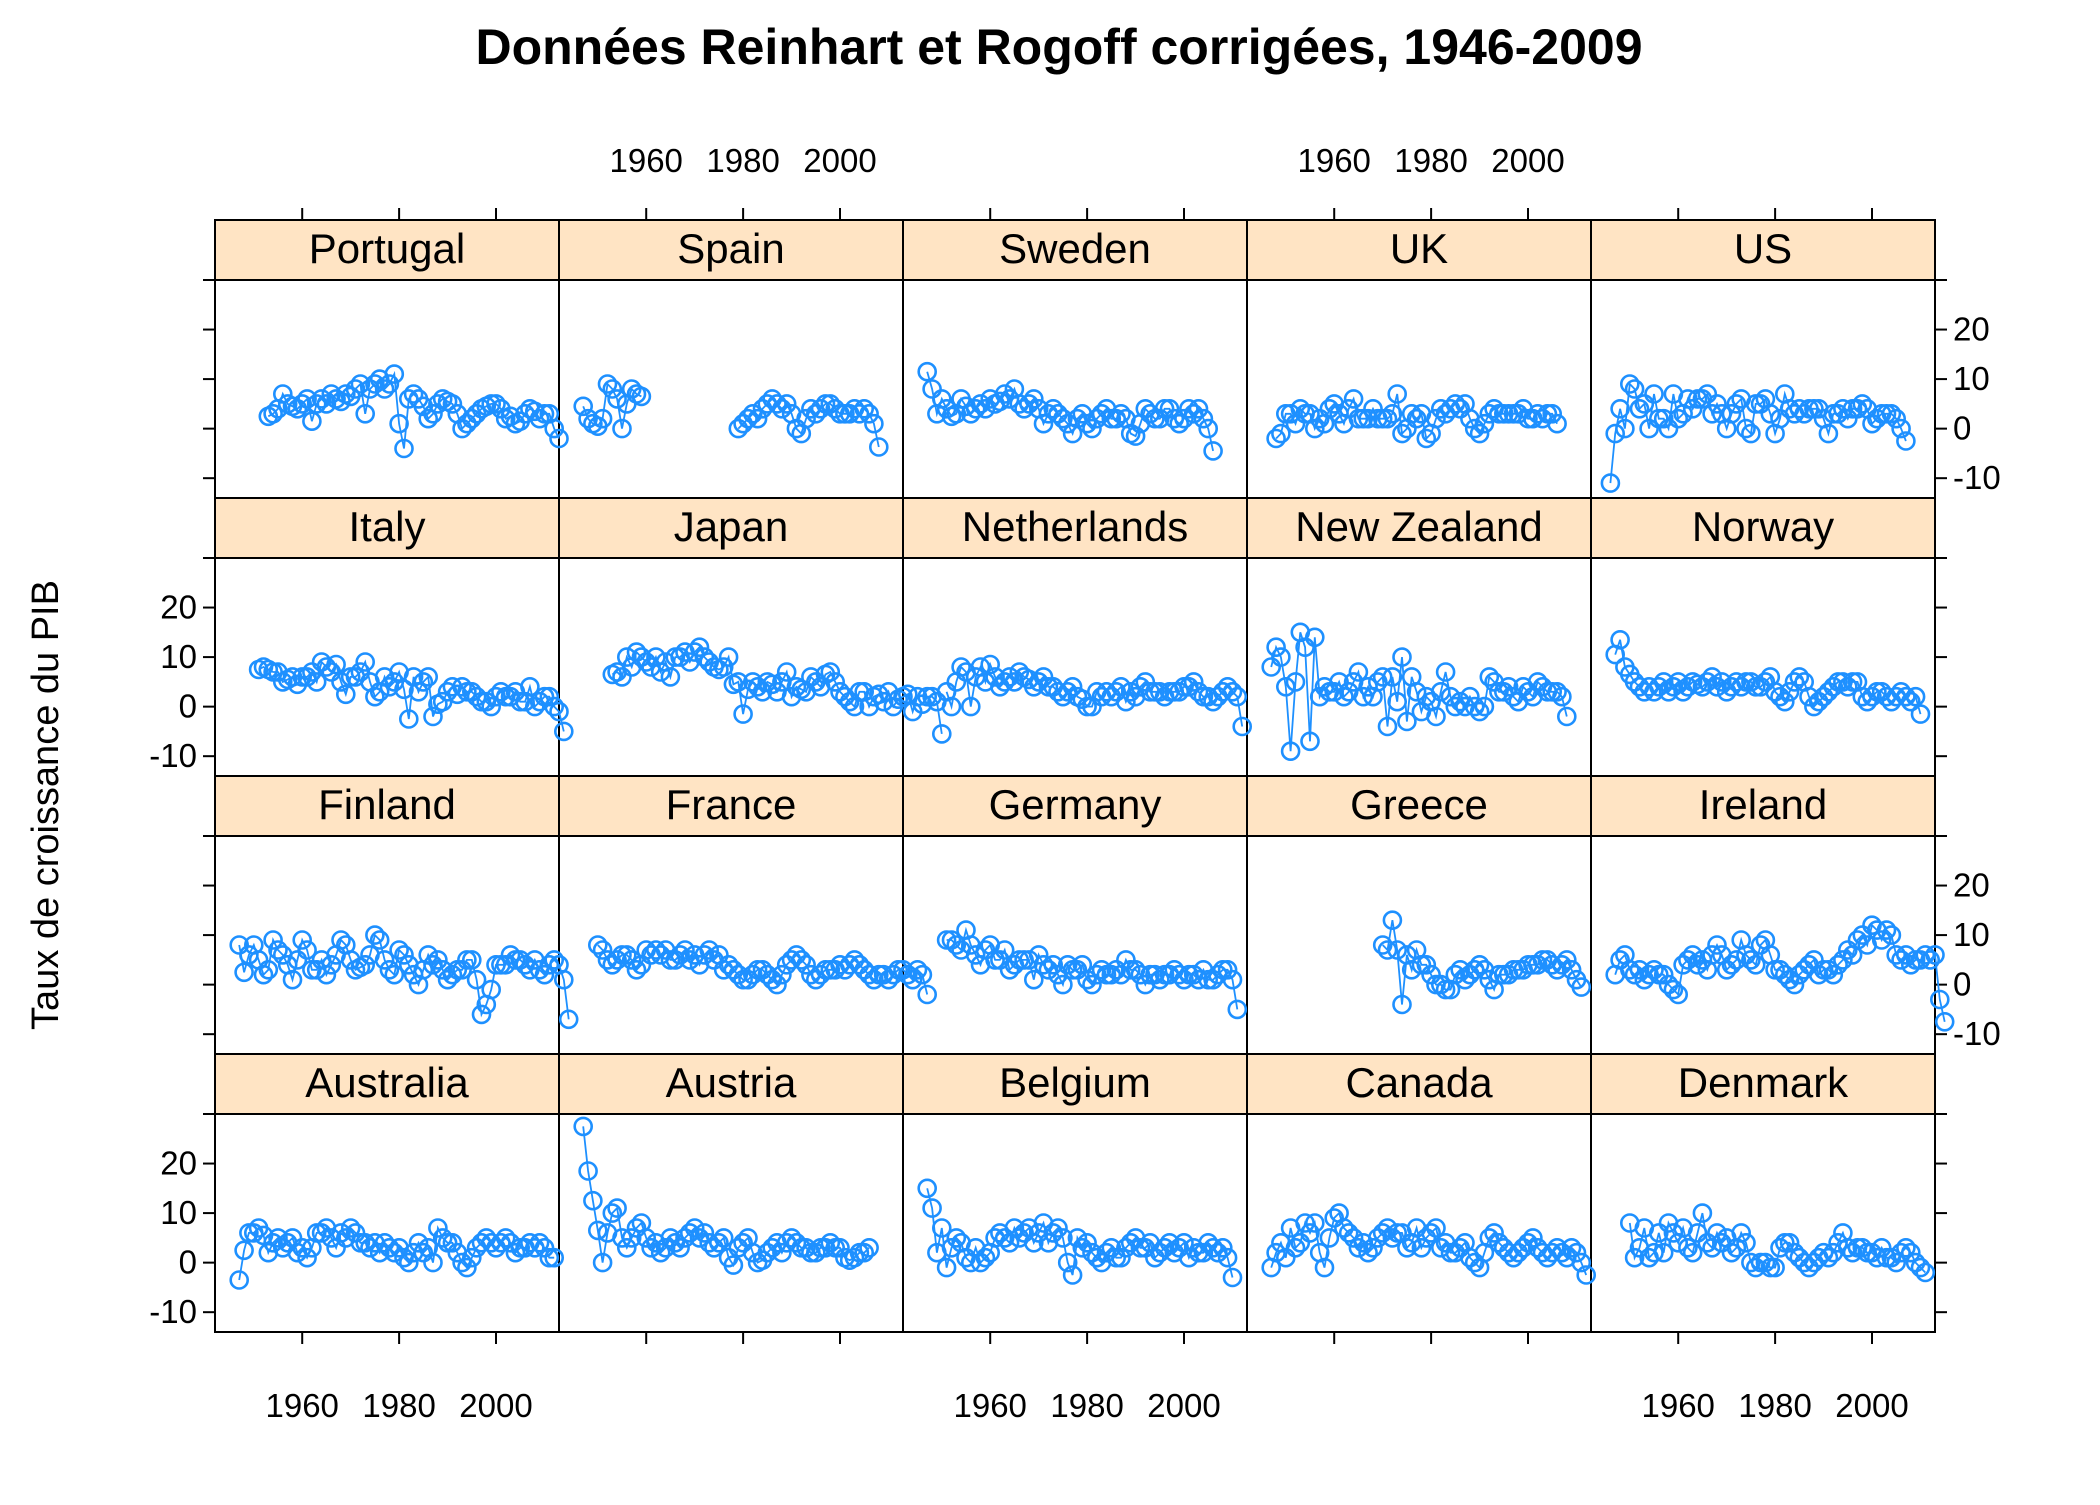 This screenshot has width=2100, height=1505. Describe the element at coordinates (1768, 676) in the screenshot. I see `series-norway` at that location.